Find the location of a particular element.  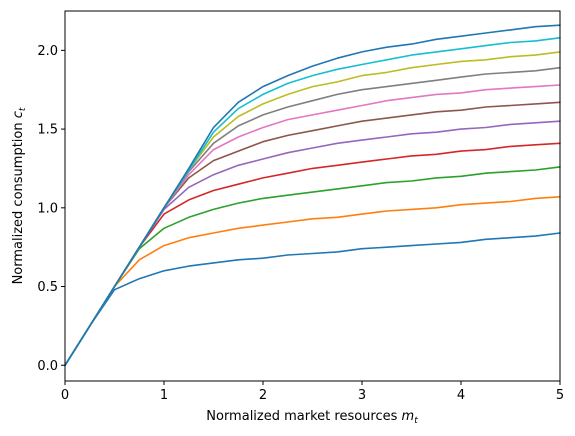

y-tick-label: 0.5 is located at coordinates (47, 287).